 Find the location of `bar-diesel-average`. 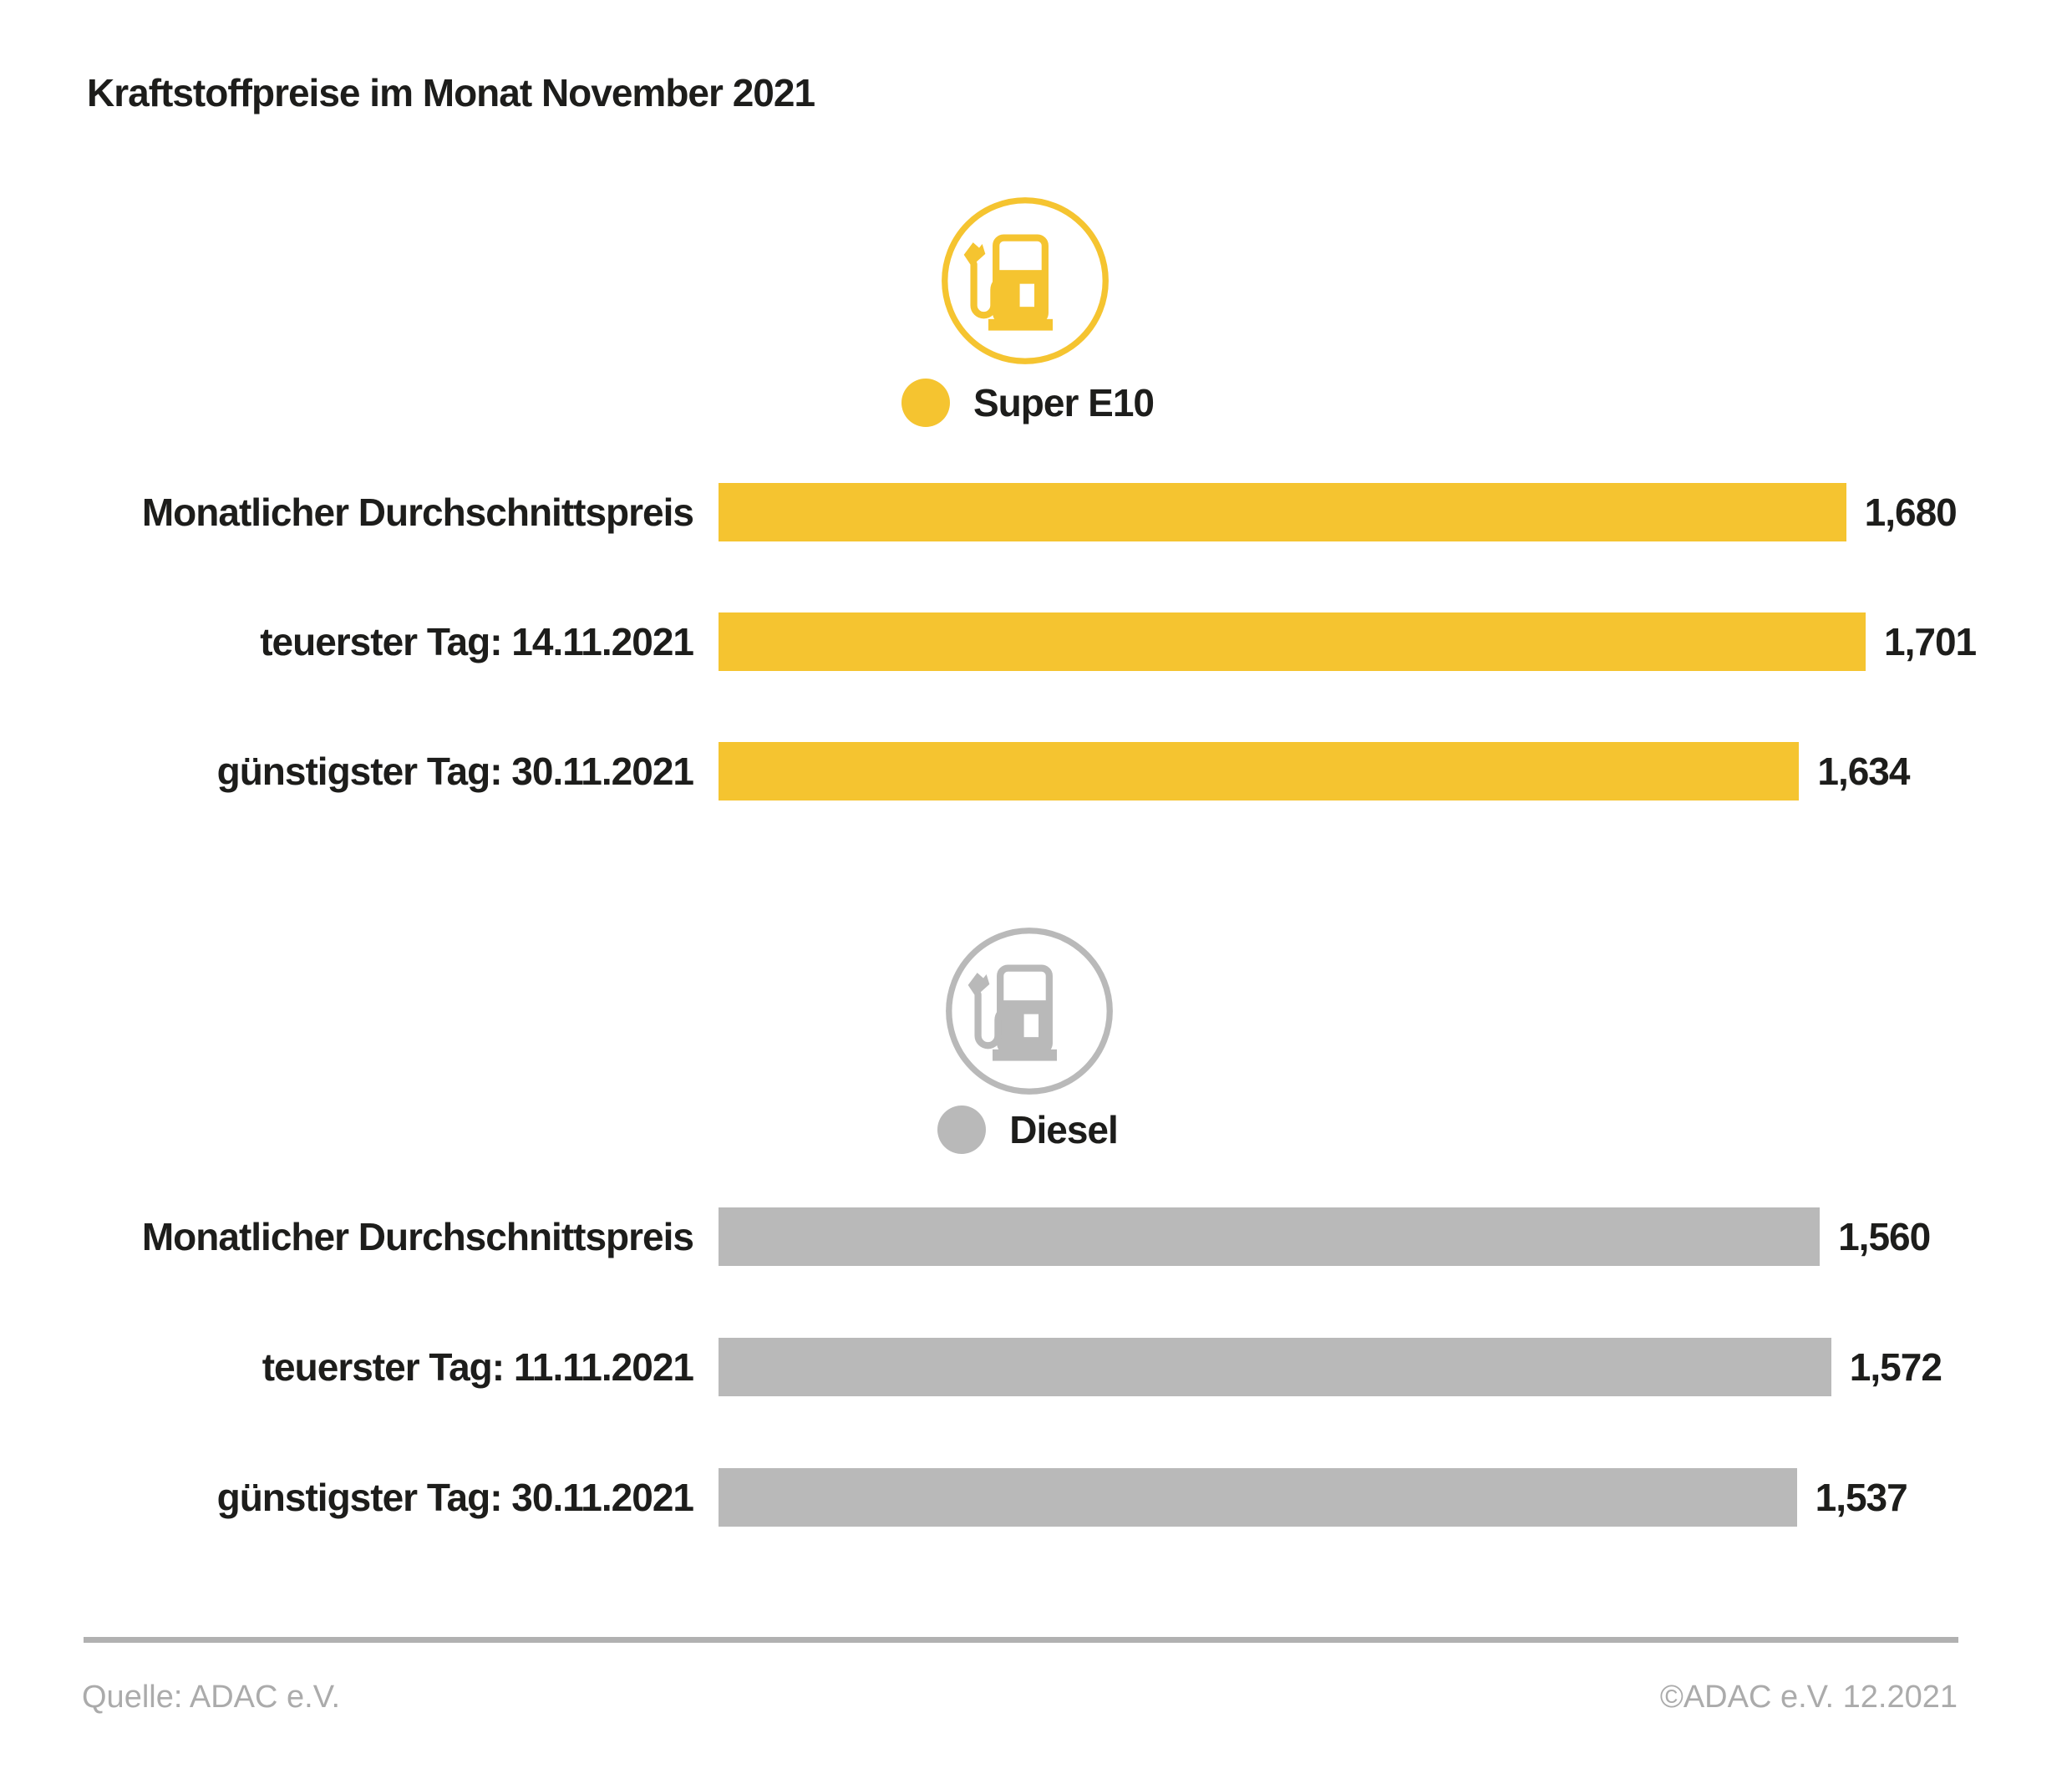

bar-diesel-average is located at coordinates (1270, 1236).